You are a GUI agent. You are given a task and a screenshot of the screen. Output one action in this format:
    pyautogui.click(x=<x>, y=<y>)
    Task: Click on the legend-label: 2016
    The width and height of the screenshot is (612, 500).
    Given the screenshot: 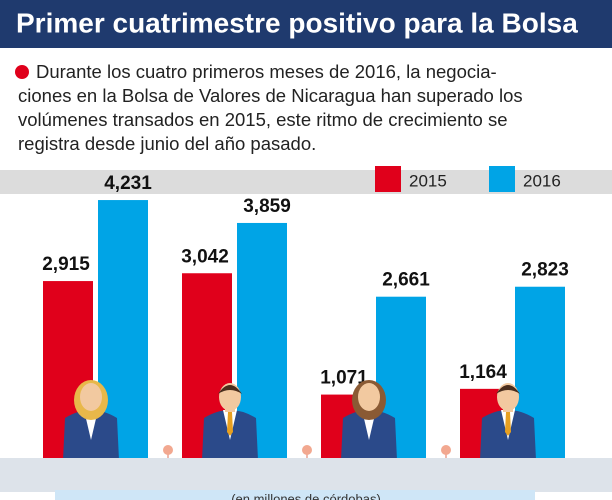 What is the action you would take?
    pyautogui.click(x=542, y=180)
    